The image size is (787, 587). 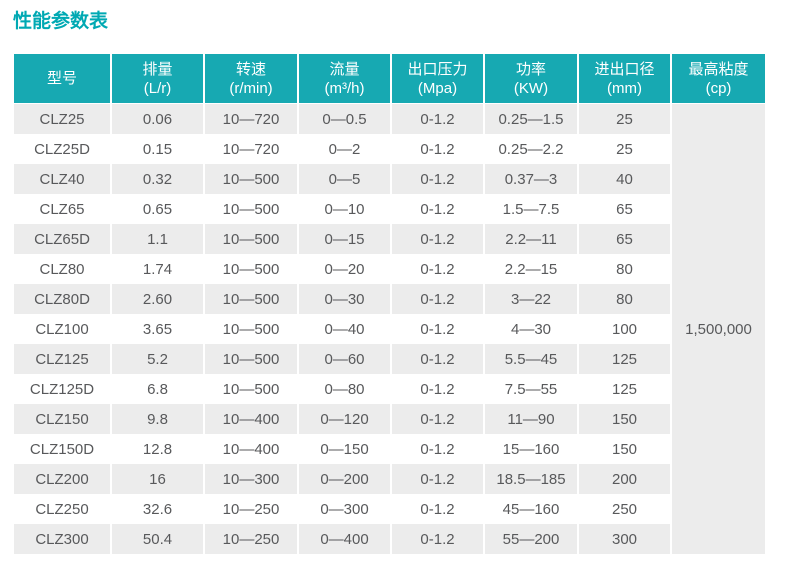 What do you see at coordinates (530, 329) in the screenshot?
I see `cell-power: 4—30` at bounding box center [530, 329].